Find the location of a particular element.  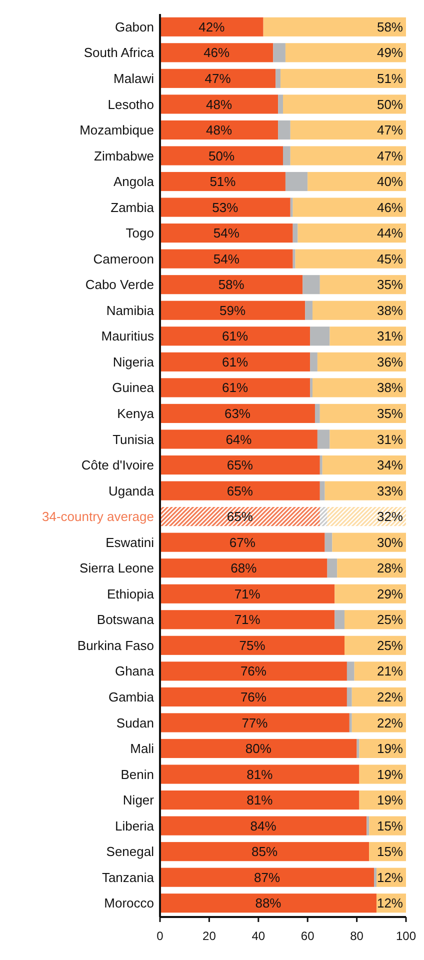

data-label: 81% is located at coordinates (260, 774).